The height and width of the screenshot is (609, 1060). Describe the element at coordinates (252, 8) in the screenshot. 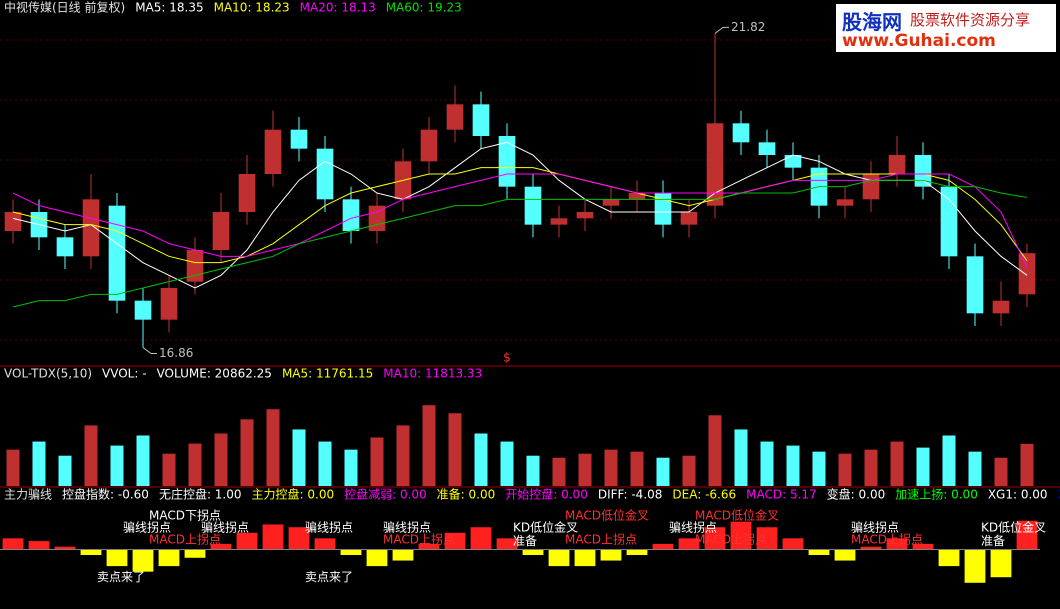

I see `header-item: MA10: 18.23` at that location.